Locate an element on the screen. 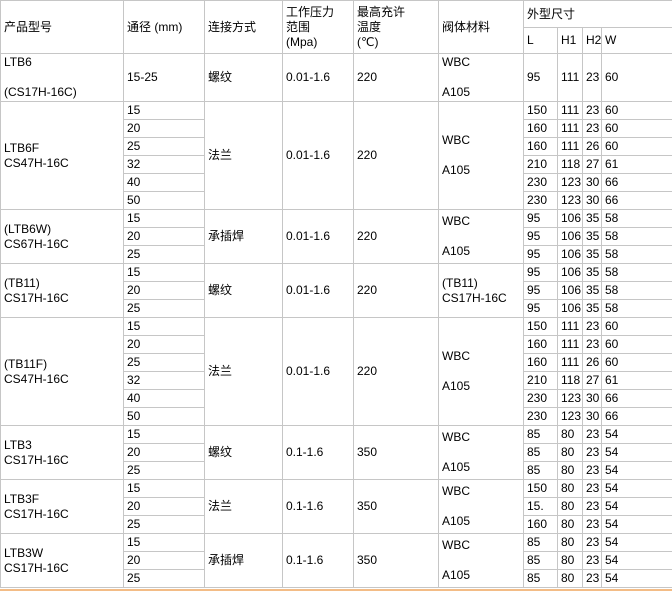 The image size is (672, 591). header-cell-pressure: 工作压力 范围 (Mpa) is located at coordinates (318, 27).